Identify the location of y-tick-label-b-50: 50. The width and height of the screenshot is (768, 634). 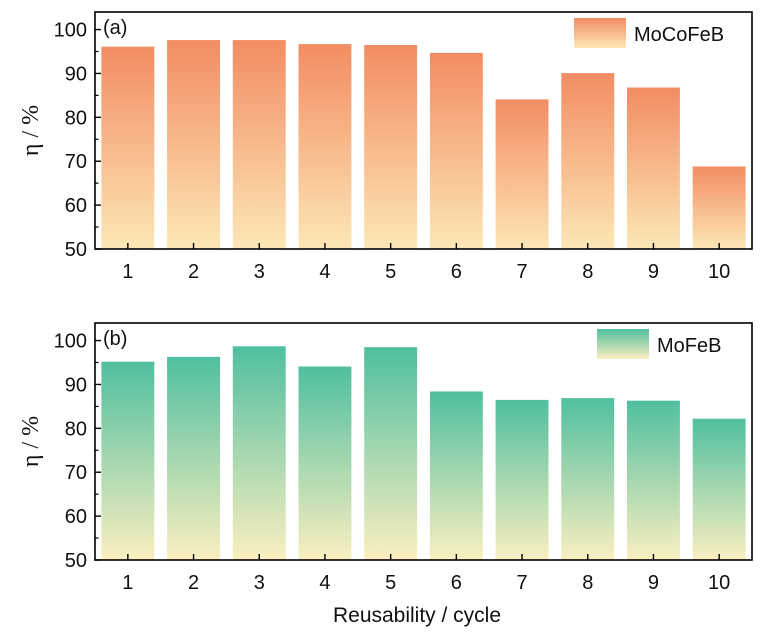
(76, 561).